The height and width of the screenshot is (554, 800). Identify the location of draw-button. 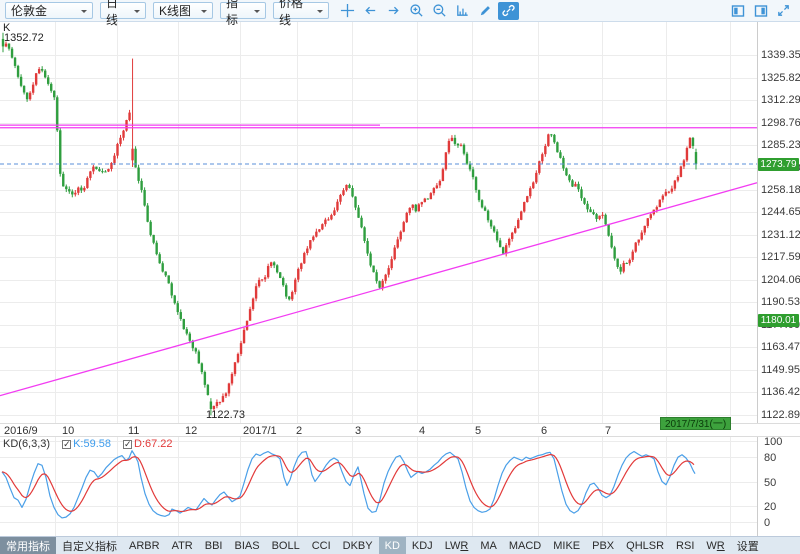
(485, 11).